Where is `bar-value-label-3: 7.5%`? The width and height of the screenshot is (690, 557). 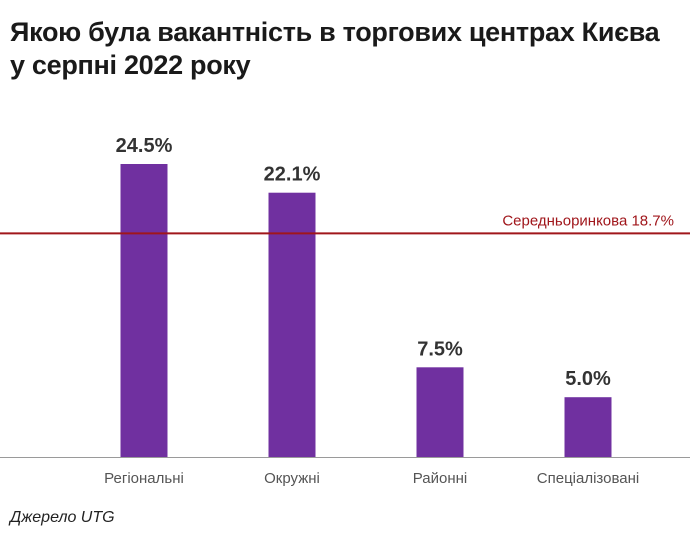
bar-value-label-3: 7.5% is located at coordinates (440, 349).